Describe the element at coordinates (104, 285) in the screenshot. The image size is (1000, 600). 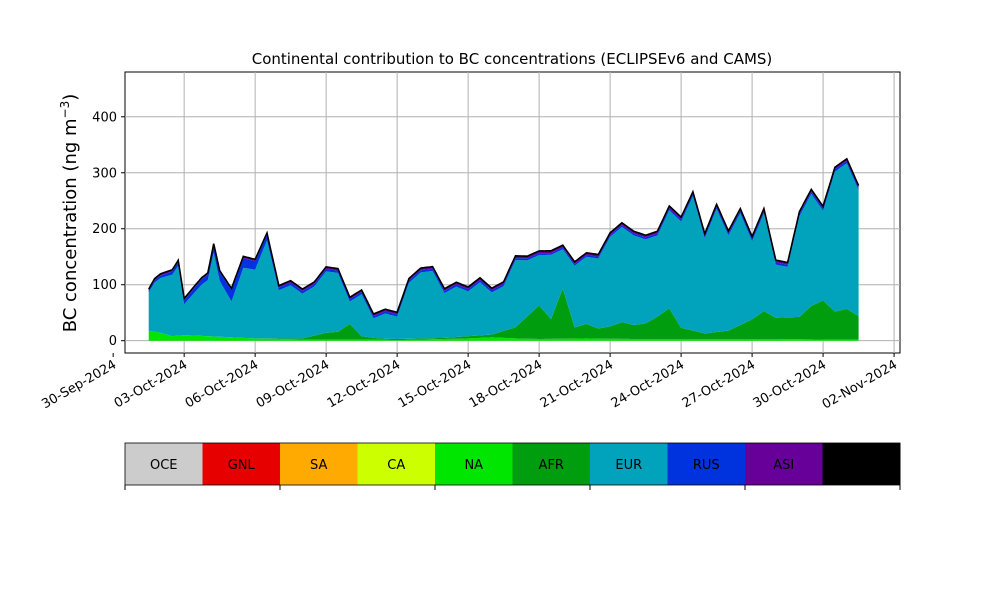
I see `y-tick-label: 100` at that location.